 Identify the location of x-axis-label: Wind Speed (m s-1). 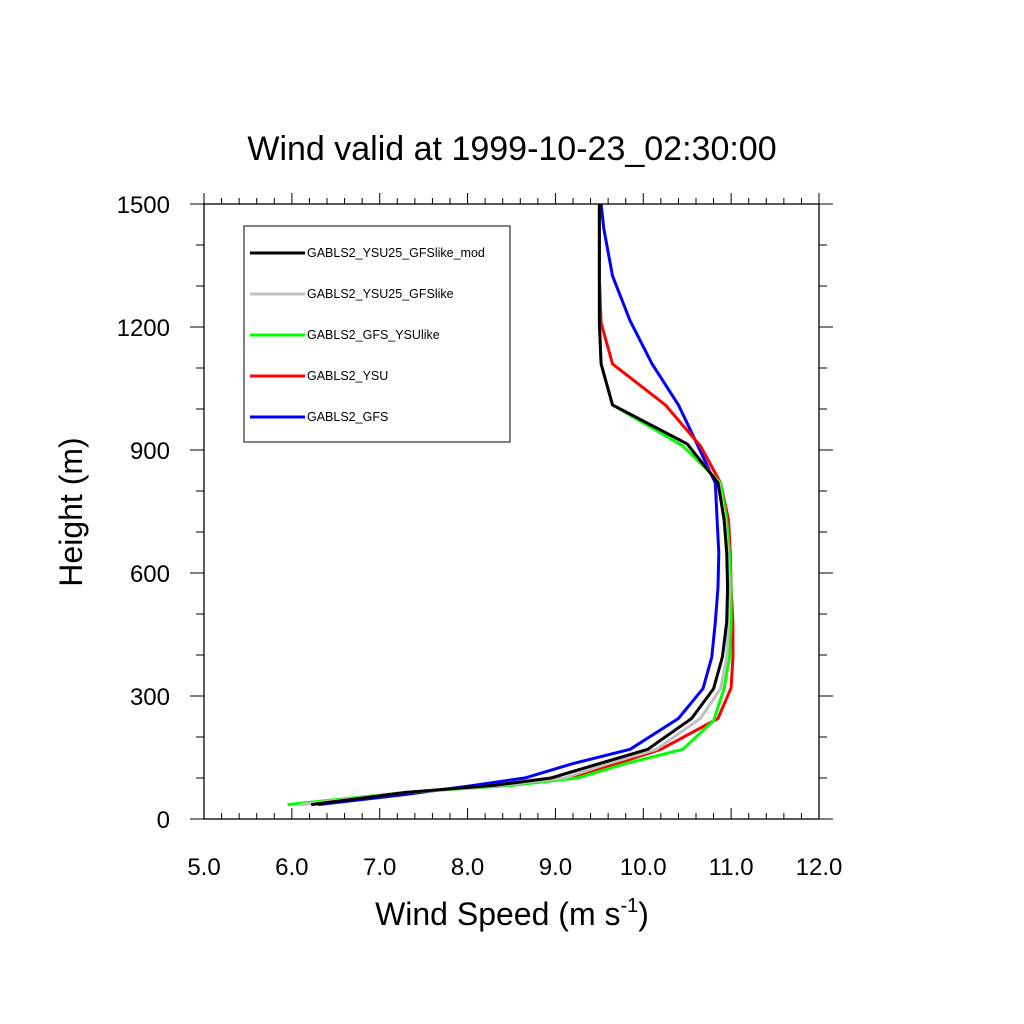
(512, 913).